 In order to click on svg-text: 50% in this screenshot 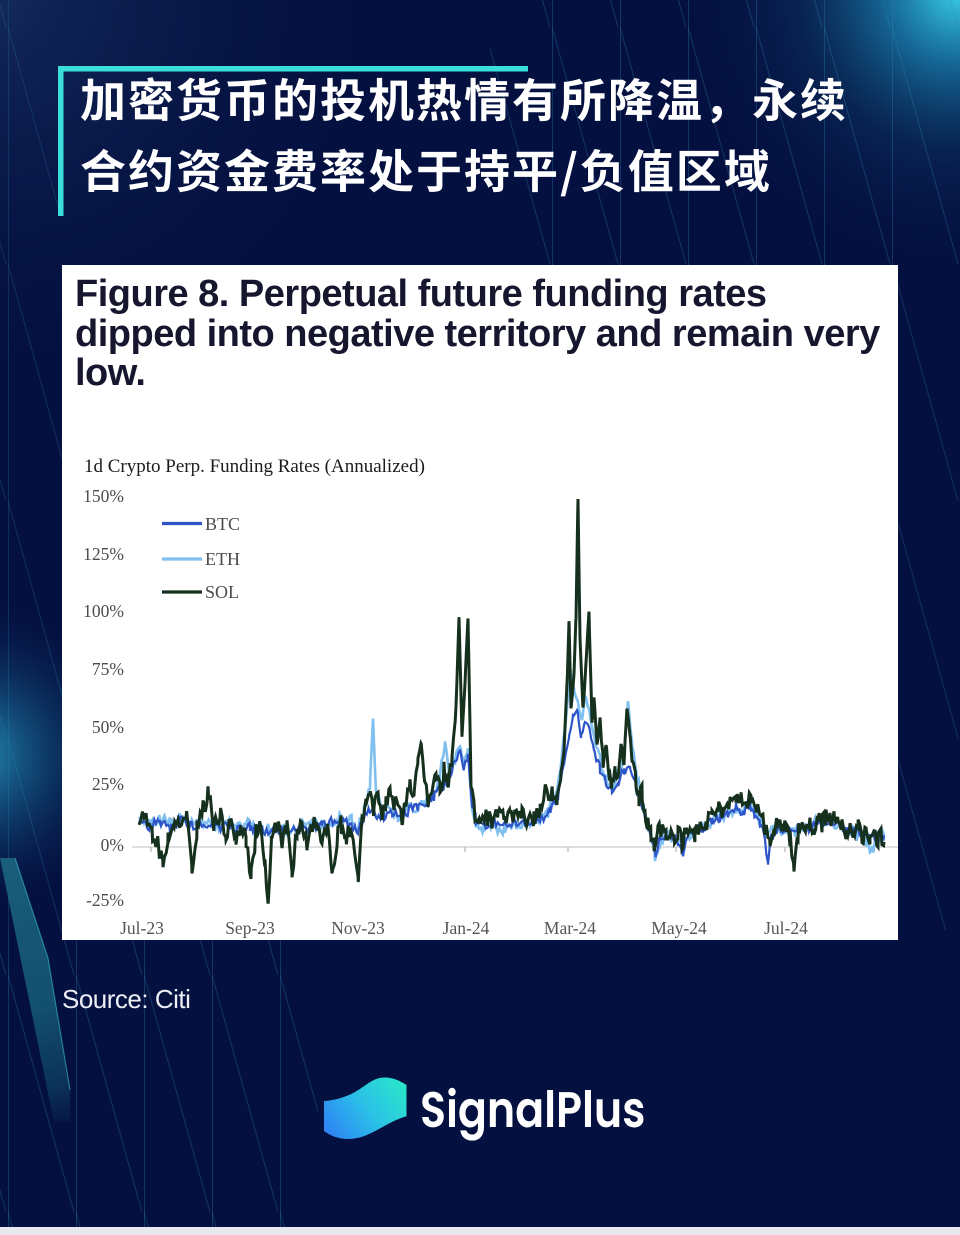, I will do `click(108, 727)`.